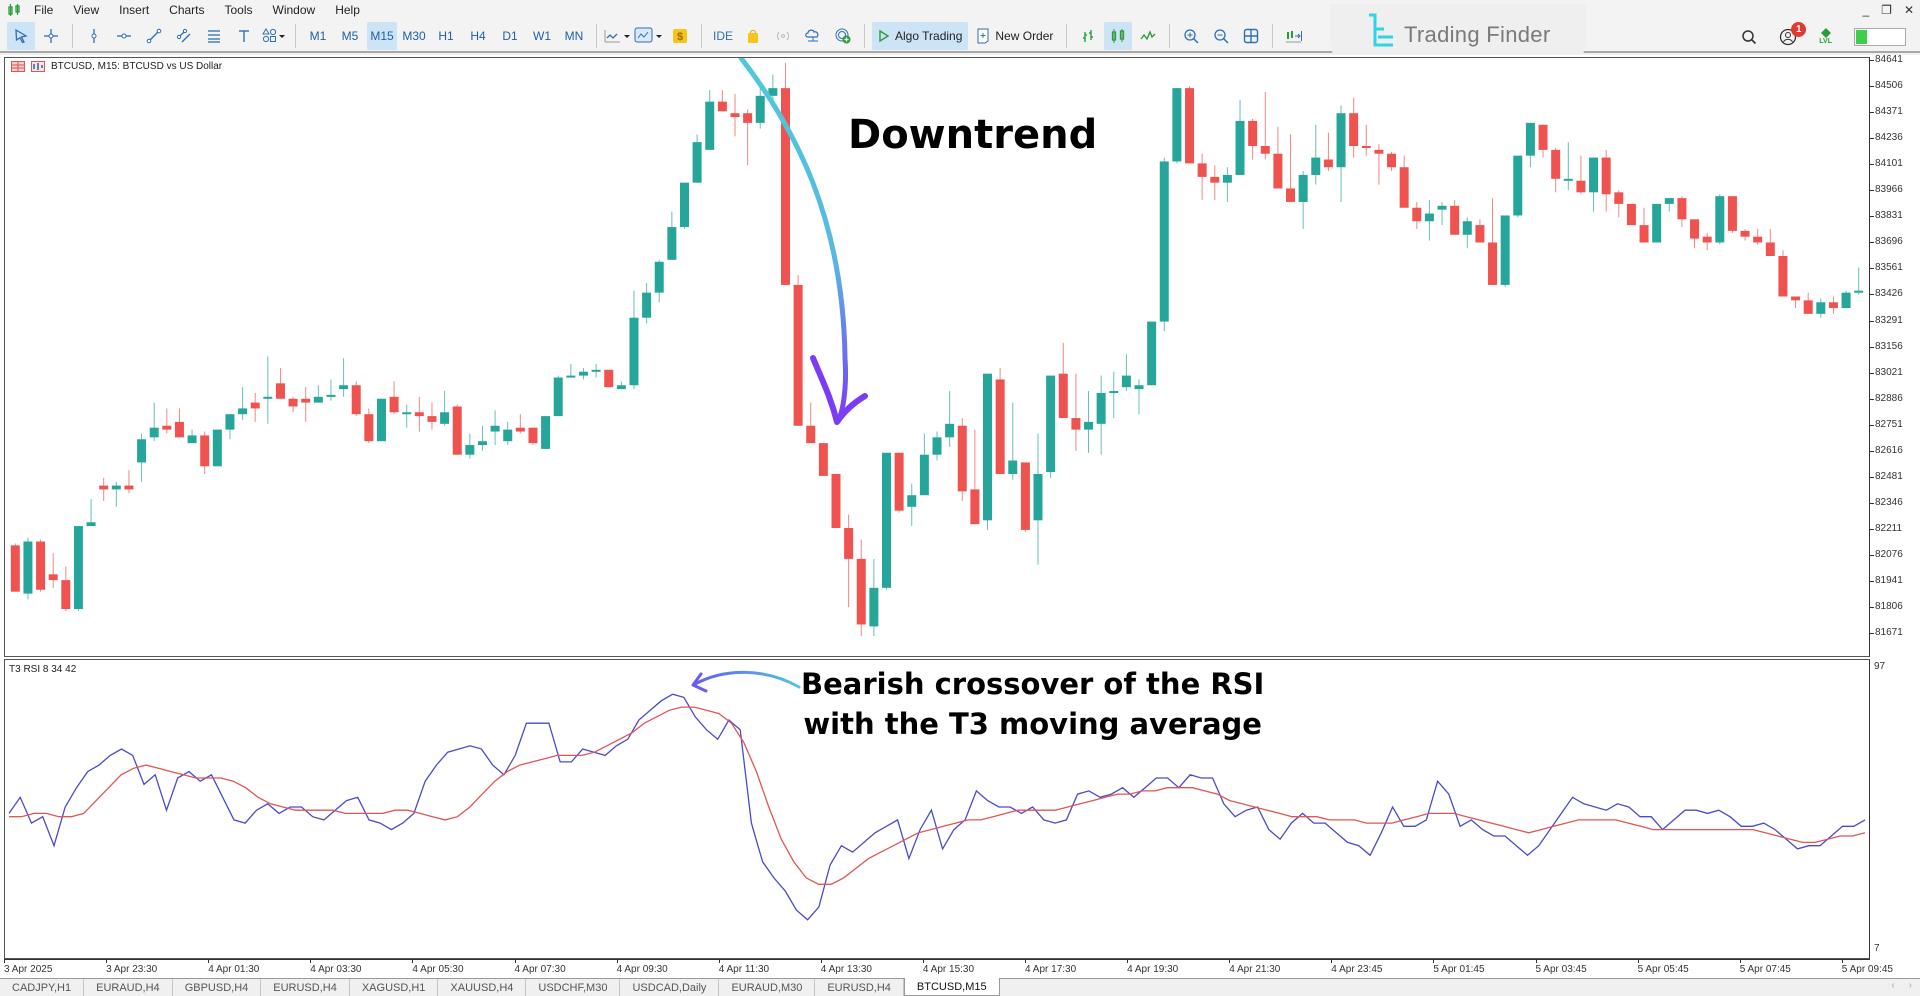  Describe the element at coordinates (414, 35) in the screenshot. I see `timeframe-m30-button: M30` at that location.